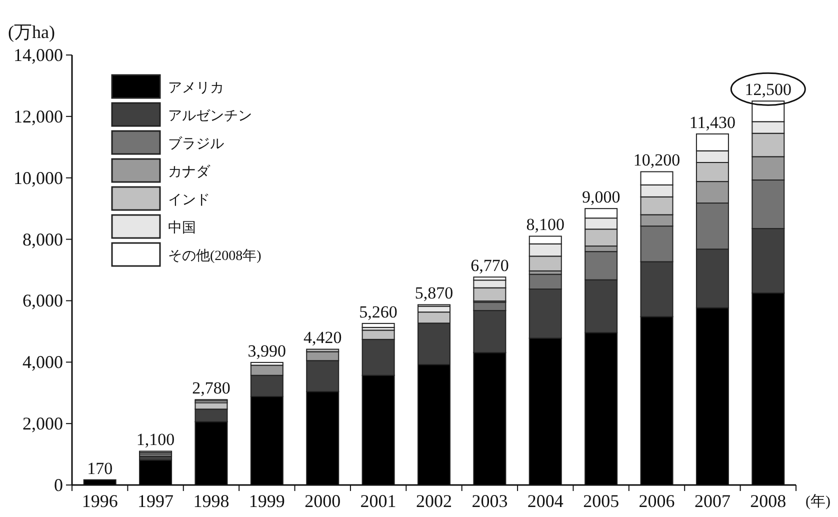 The image size is (838, 517). What do you see at coordinates (38, 116) in the screenshot?
I see `y-tick-label: 12,000` at bounding box center [38, 116].